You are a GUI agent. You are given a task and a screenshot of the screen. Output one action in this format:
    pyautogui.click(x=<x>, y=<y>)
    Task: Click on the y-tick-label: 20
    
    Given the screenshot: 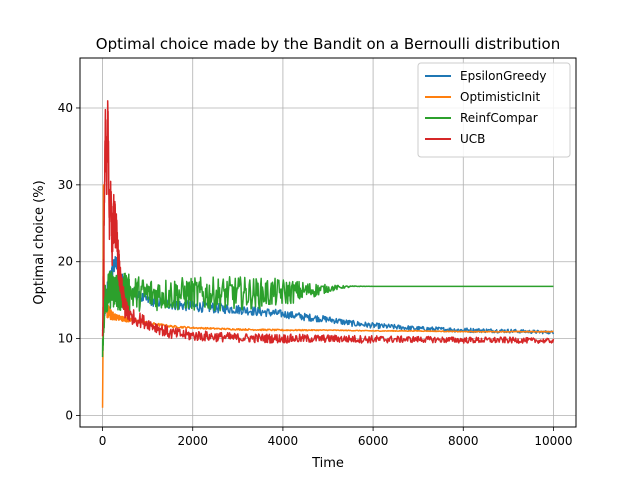 What is the action you would take?
    pyautogui.click(x=65, y=262)
    